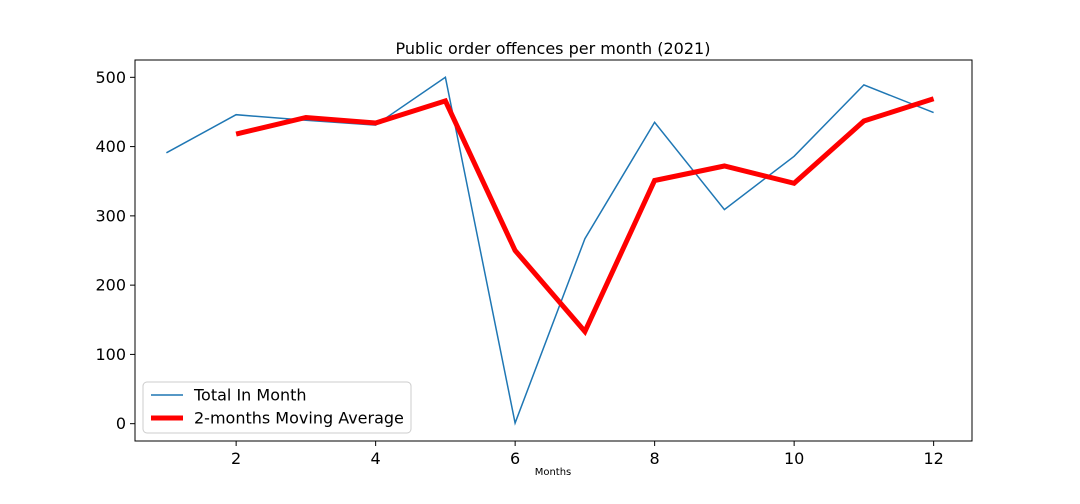 The height and width of the screenshot is (504, 1080). Describe the element at coordinates (299, 418) in the screenshot. I see `legend-label: 2-months Moving Average` at that location.